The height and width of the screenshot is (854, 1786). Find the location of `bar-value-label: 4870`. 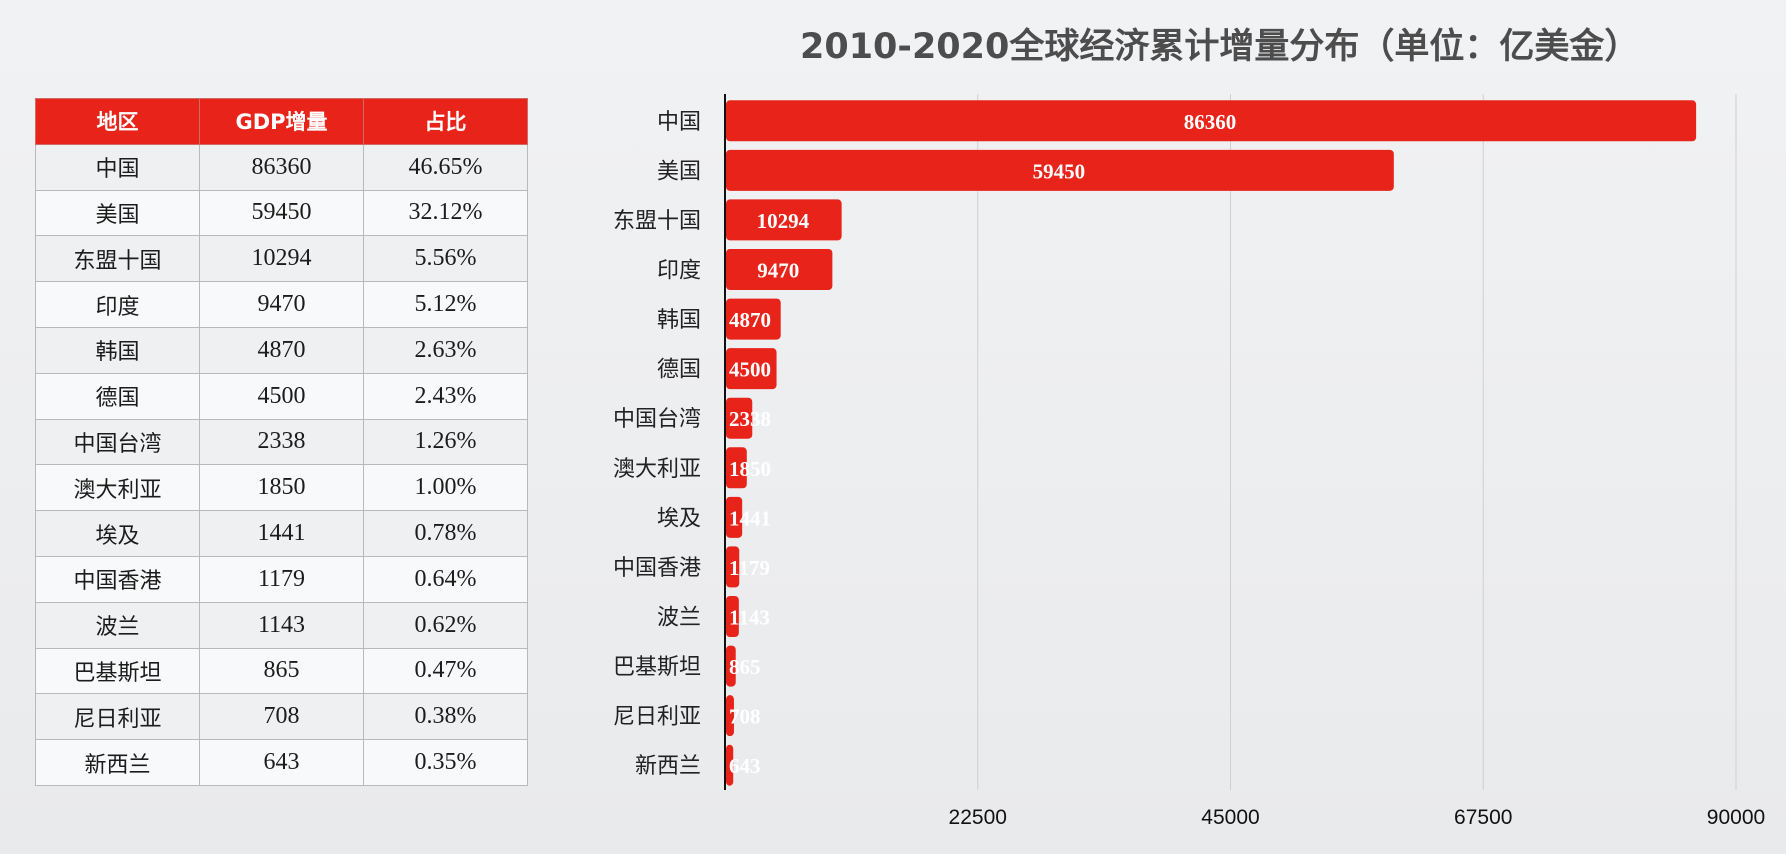

bar-value-label: 4870 is located at coordinates (750, 320).